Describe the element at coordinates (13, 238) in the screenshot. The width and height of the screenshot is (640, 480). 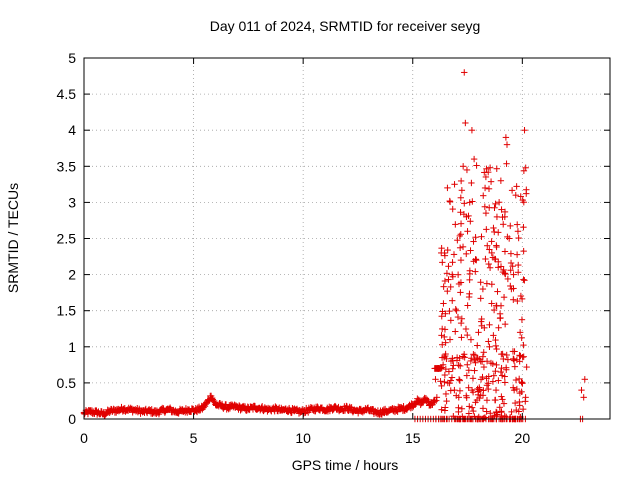
I see `y-axis-label: SRMTID / TECUs` at that location.